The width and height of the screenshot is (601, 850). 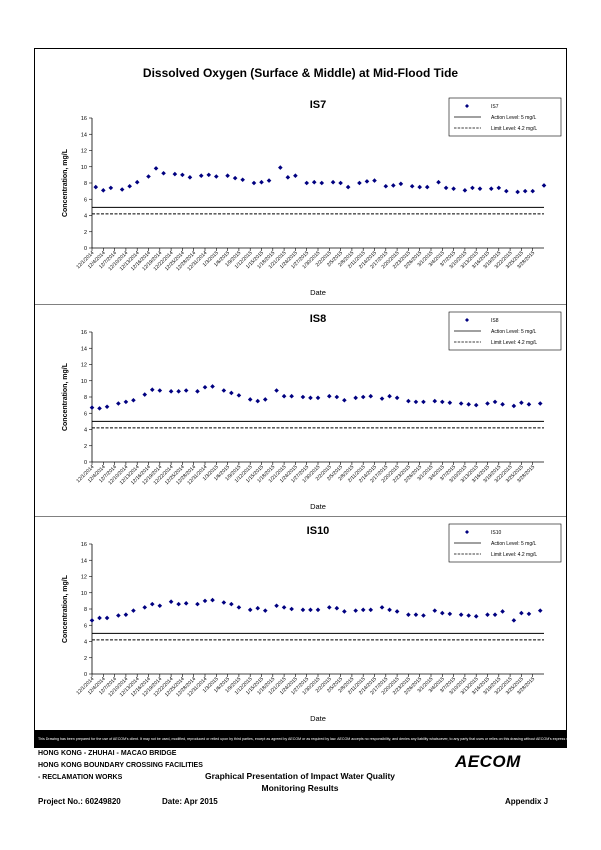 I want to click on y-tick-label: 6, so click(x=85, y=414).